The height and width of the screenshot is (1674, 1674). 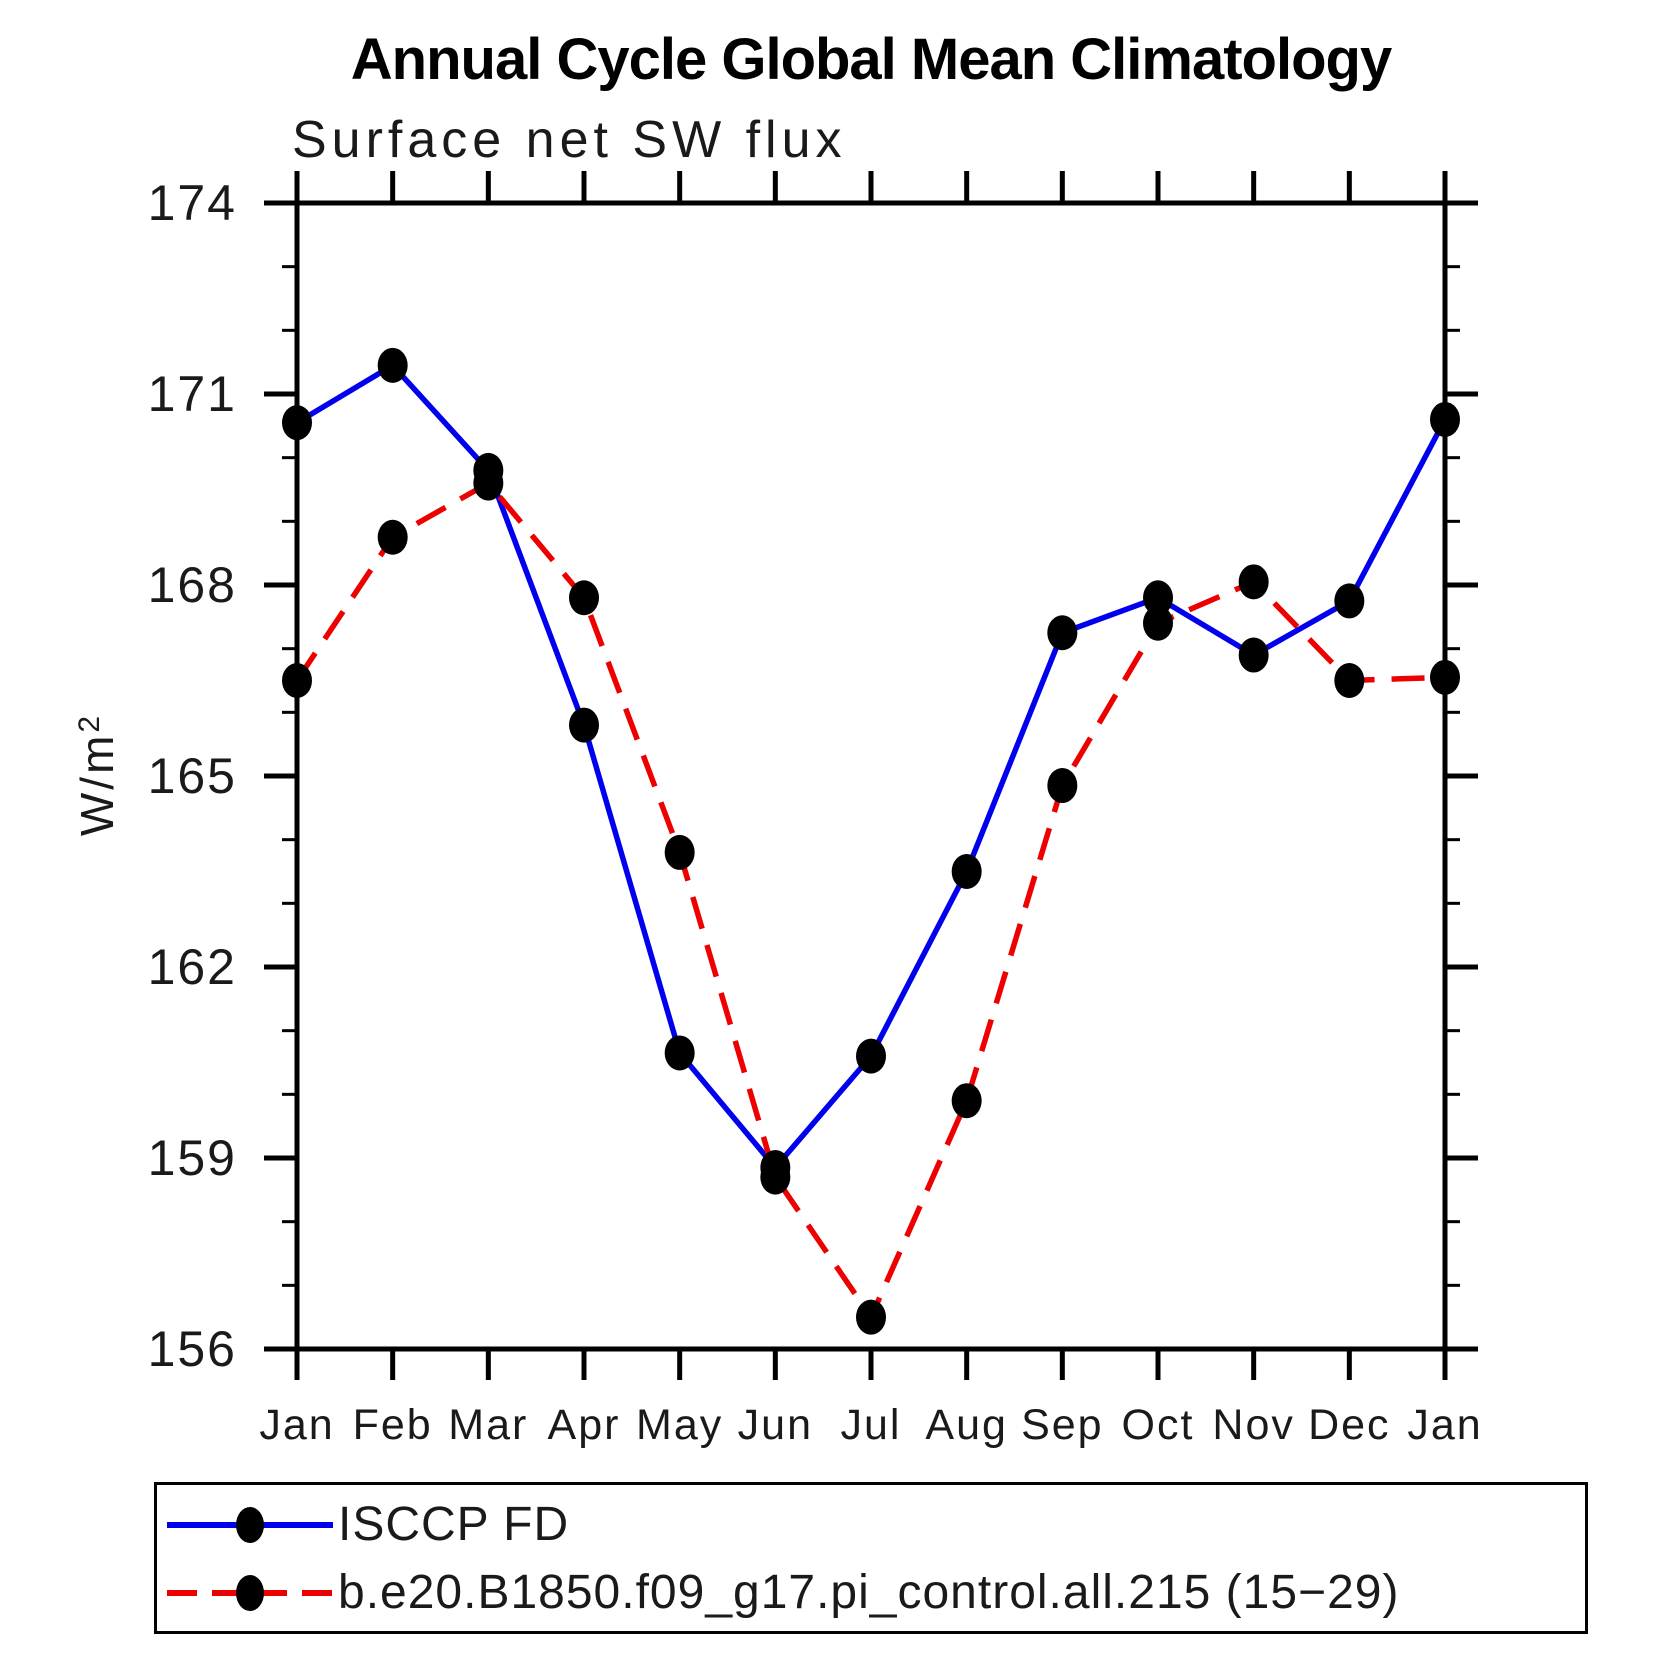 What do you see at coordinates (192, 1158) in the screenshot?
I see `y-tick-label-159: 159` at bounding box center [192, 1158].